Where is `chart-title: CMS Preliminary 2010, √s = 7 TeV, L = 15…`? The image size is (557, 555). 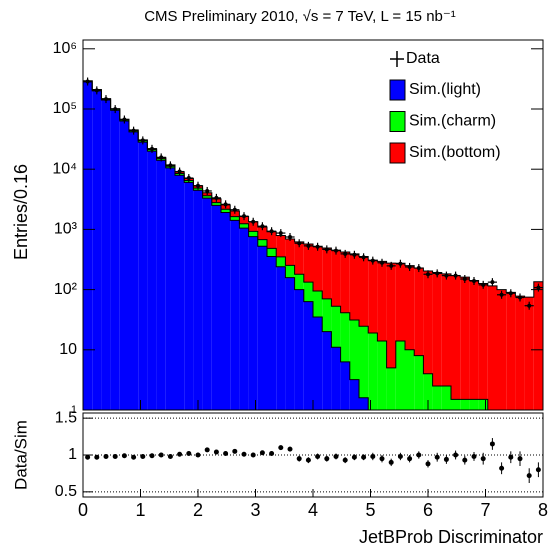 chart-title: CMS Preliminary 2010, √s = 7 TeV, L = 15… is located at coordinates (300, 16).